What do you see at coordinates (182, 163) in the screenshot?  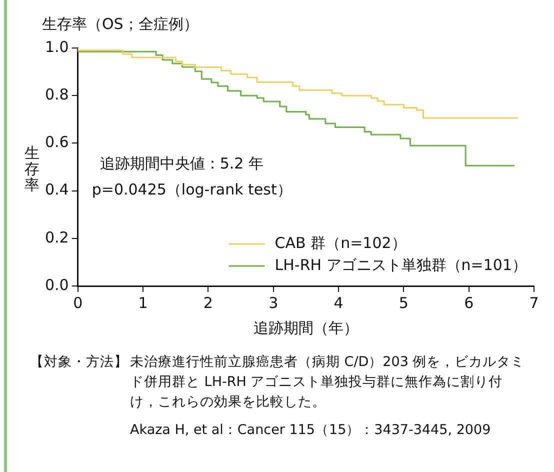 I see `annotation: 追跡期間中央値：5.2 年` at bounding box center [182, 163].